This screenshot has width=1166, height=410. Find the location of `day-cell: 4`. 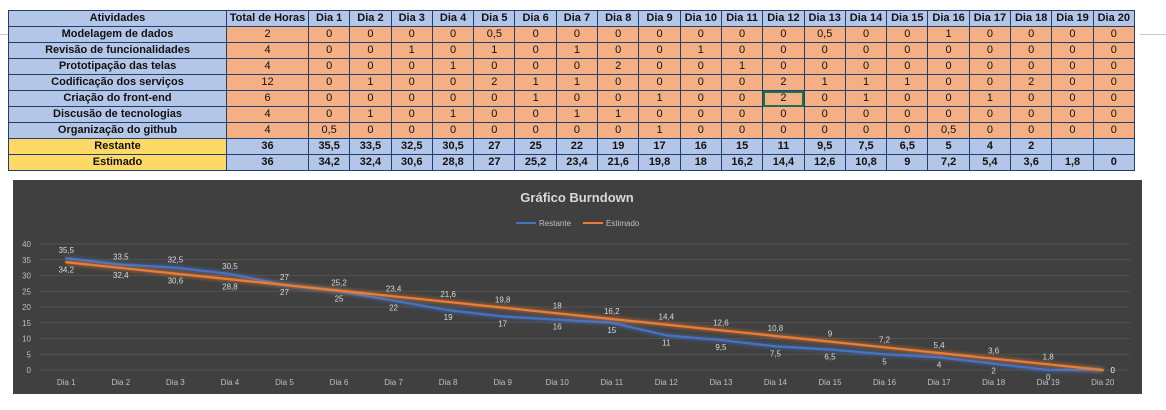

day-cell: 4 is located at coordinates (990, 146).